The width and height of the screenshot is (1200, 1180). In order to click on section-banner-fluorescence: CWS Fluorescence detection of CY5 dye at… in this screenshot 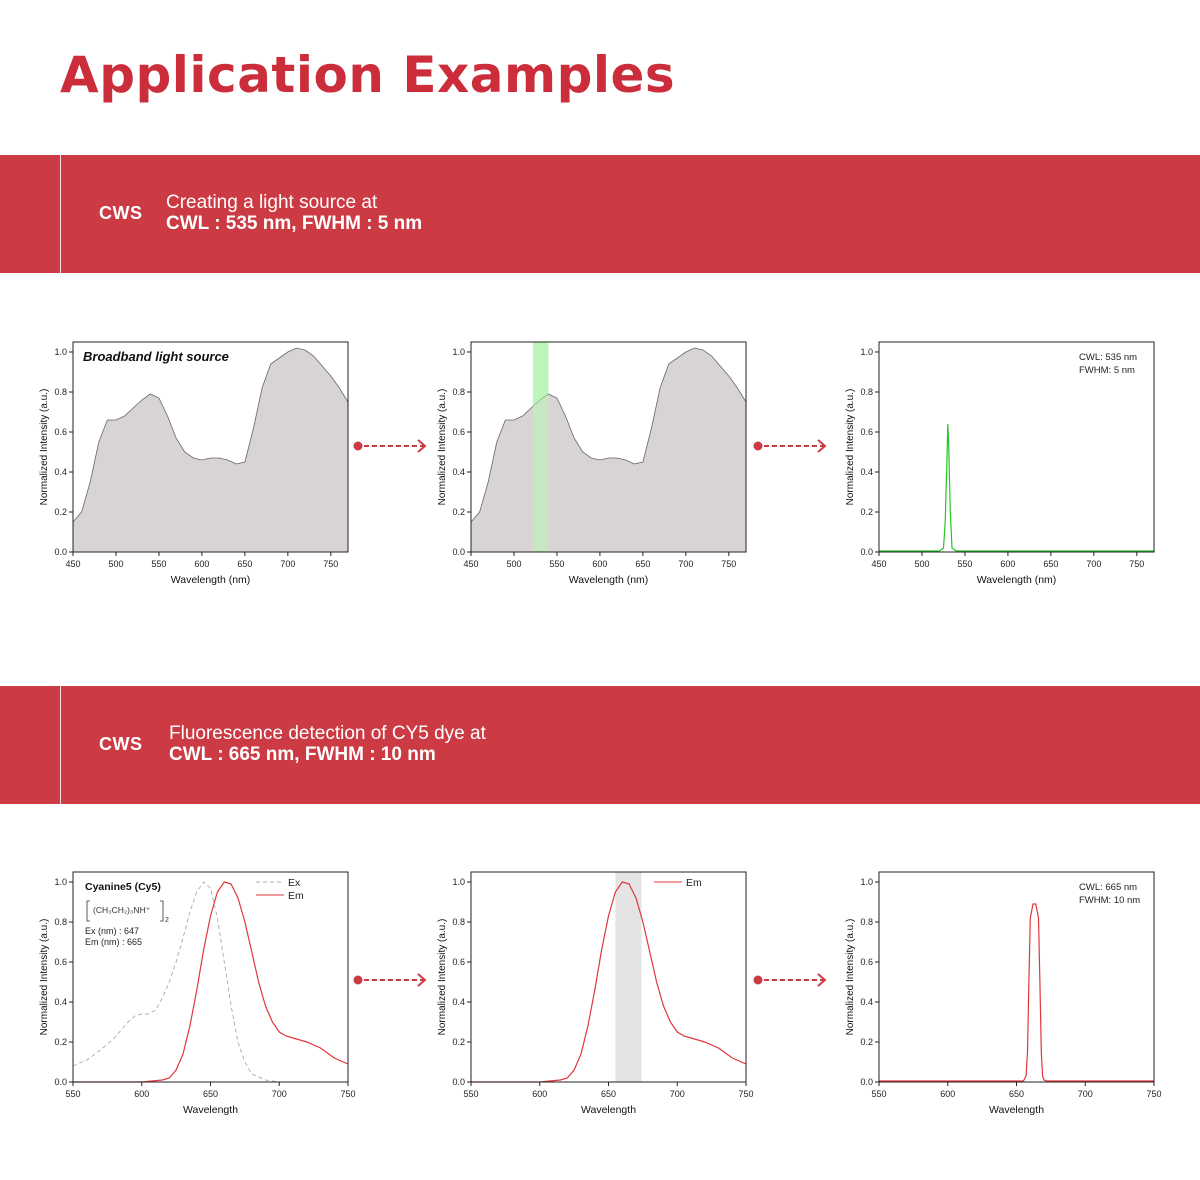, I will do `click(600, 745)`.